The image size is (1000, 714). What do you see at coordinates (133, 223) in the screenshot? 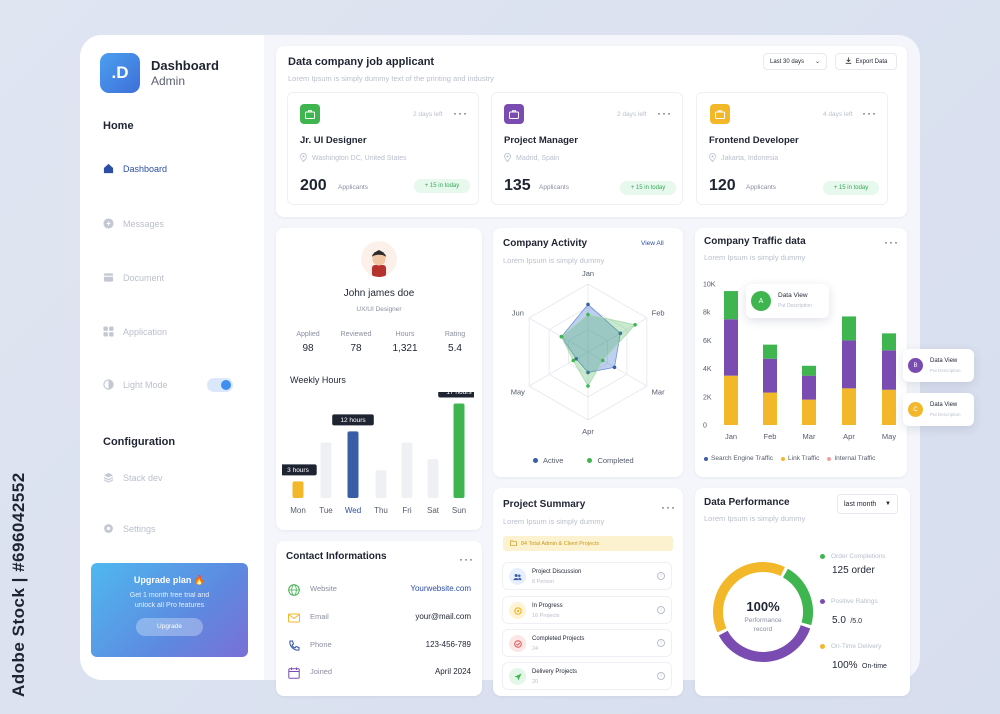
I see `sidebar-item-messages: Messages` at bounding box center [133, 223].